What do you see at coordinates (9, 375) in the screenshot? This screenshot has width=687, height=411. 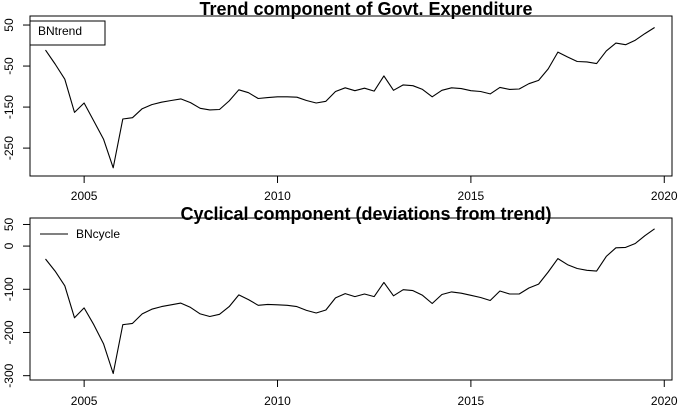 I see `y-tick-label: -300` at bounding box center [9, 375].